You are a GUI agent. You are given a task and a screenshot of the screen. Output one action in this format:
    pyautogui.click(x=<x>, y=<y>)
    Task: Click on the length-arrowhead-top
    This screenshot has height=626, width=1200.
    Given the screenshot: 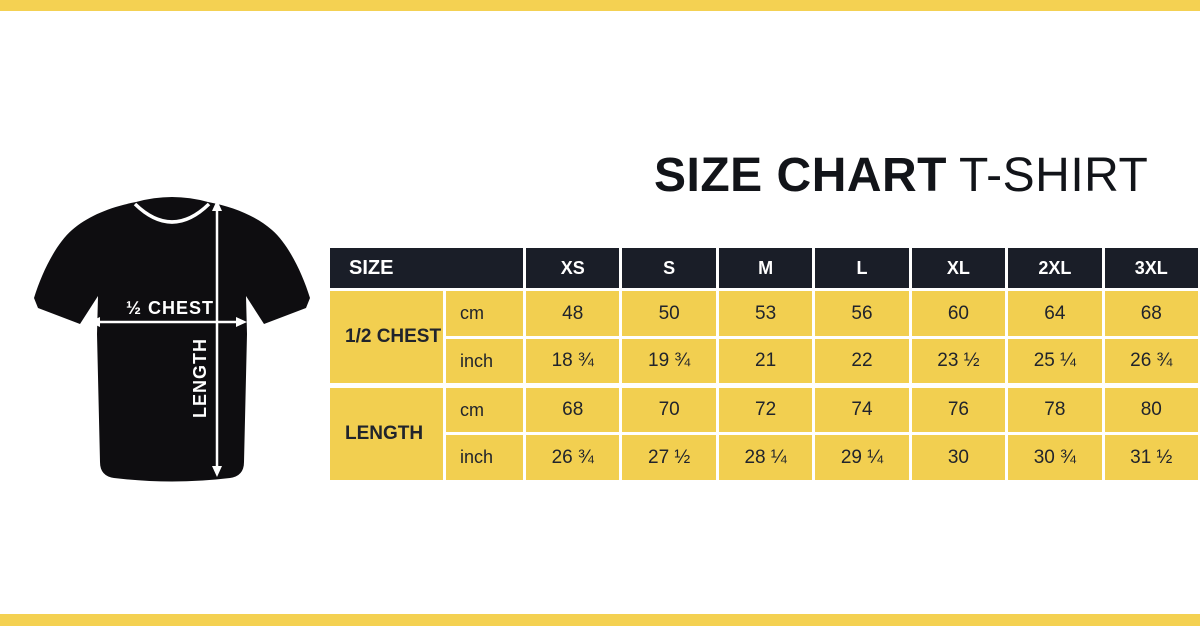 What is the action you would take?
    pyautogui.click(x=217, y=205)
    